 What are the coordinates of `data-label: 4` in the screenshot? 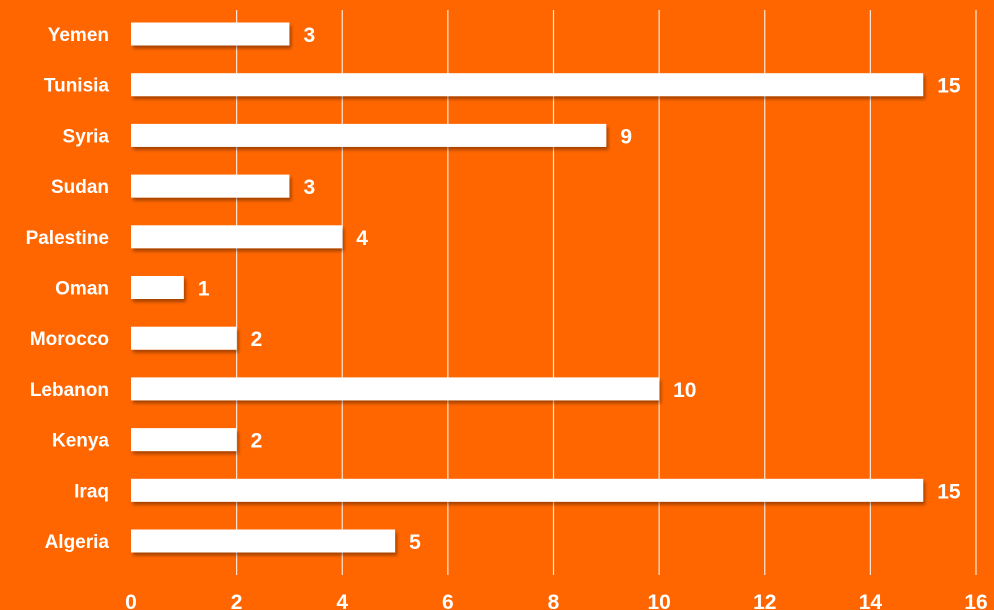 It's located at (362, 238).